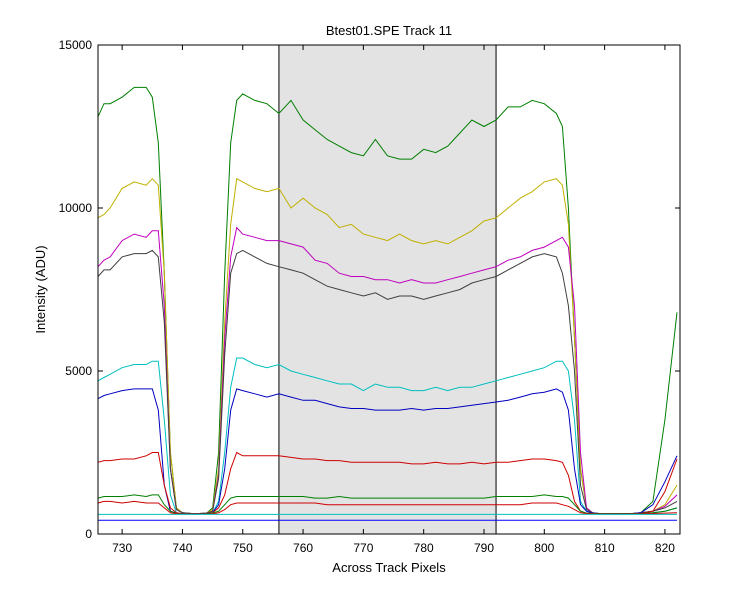 This screenshot has width=750, height=600. I want to click on x-tick-label: 730, so click(122, 548).